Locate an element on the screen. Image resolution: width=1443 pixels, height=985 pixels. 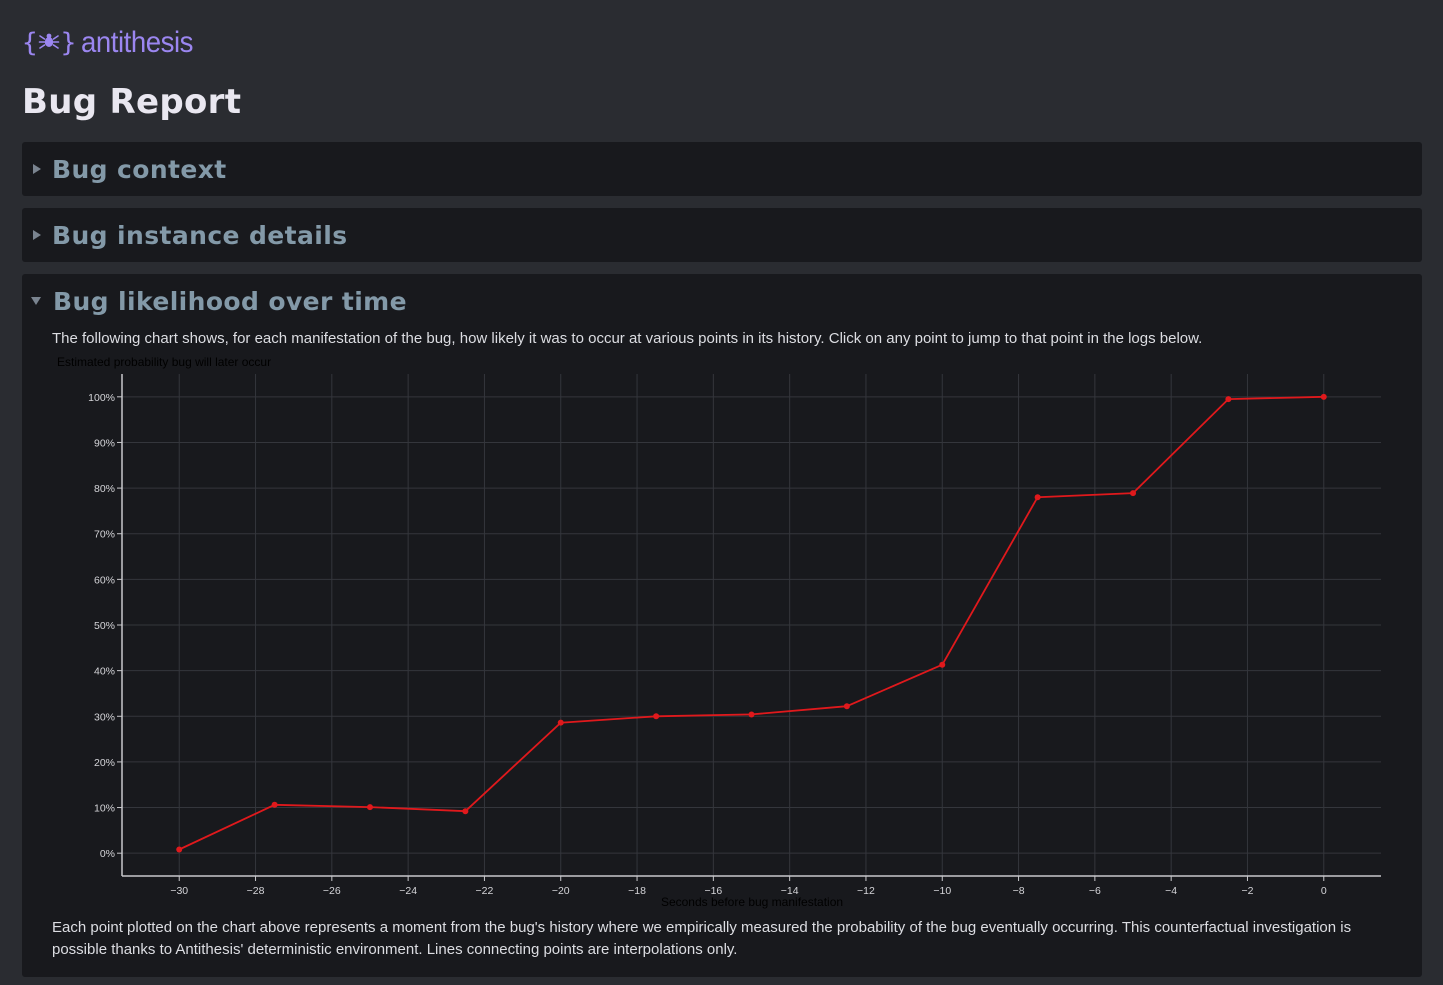
x-tick-label: −30 is located at coordinates (179, 891).